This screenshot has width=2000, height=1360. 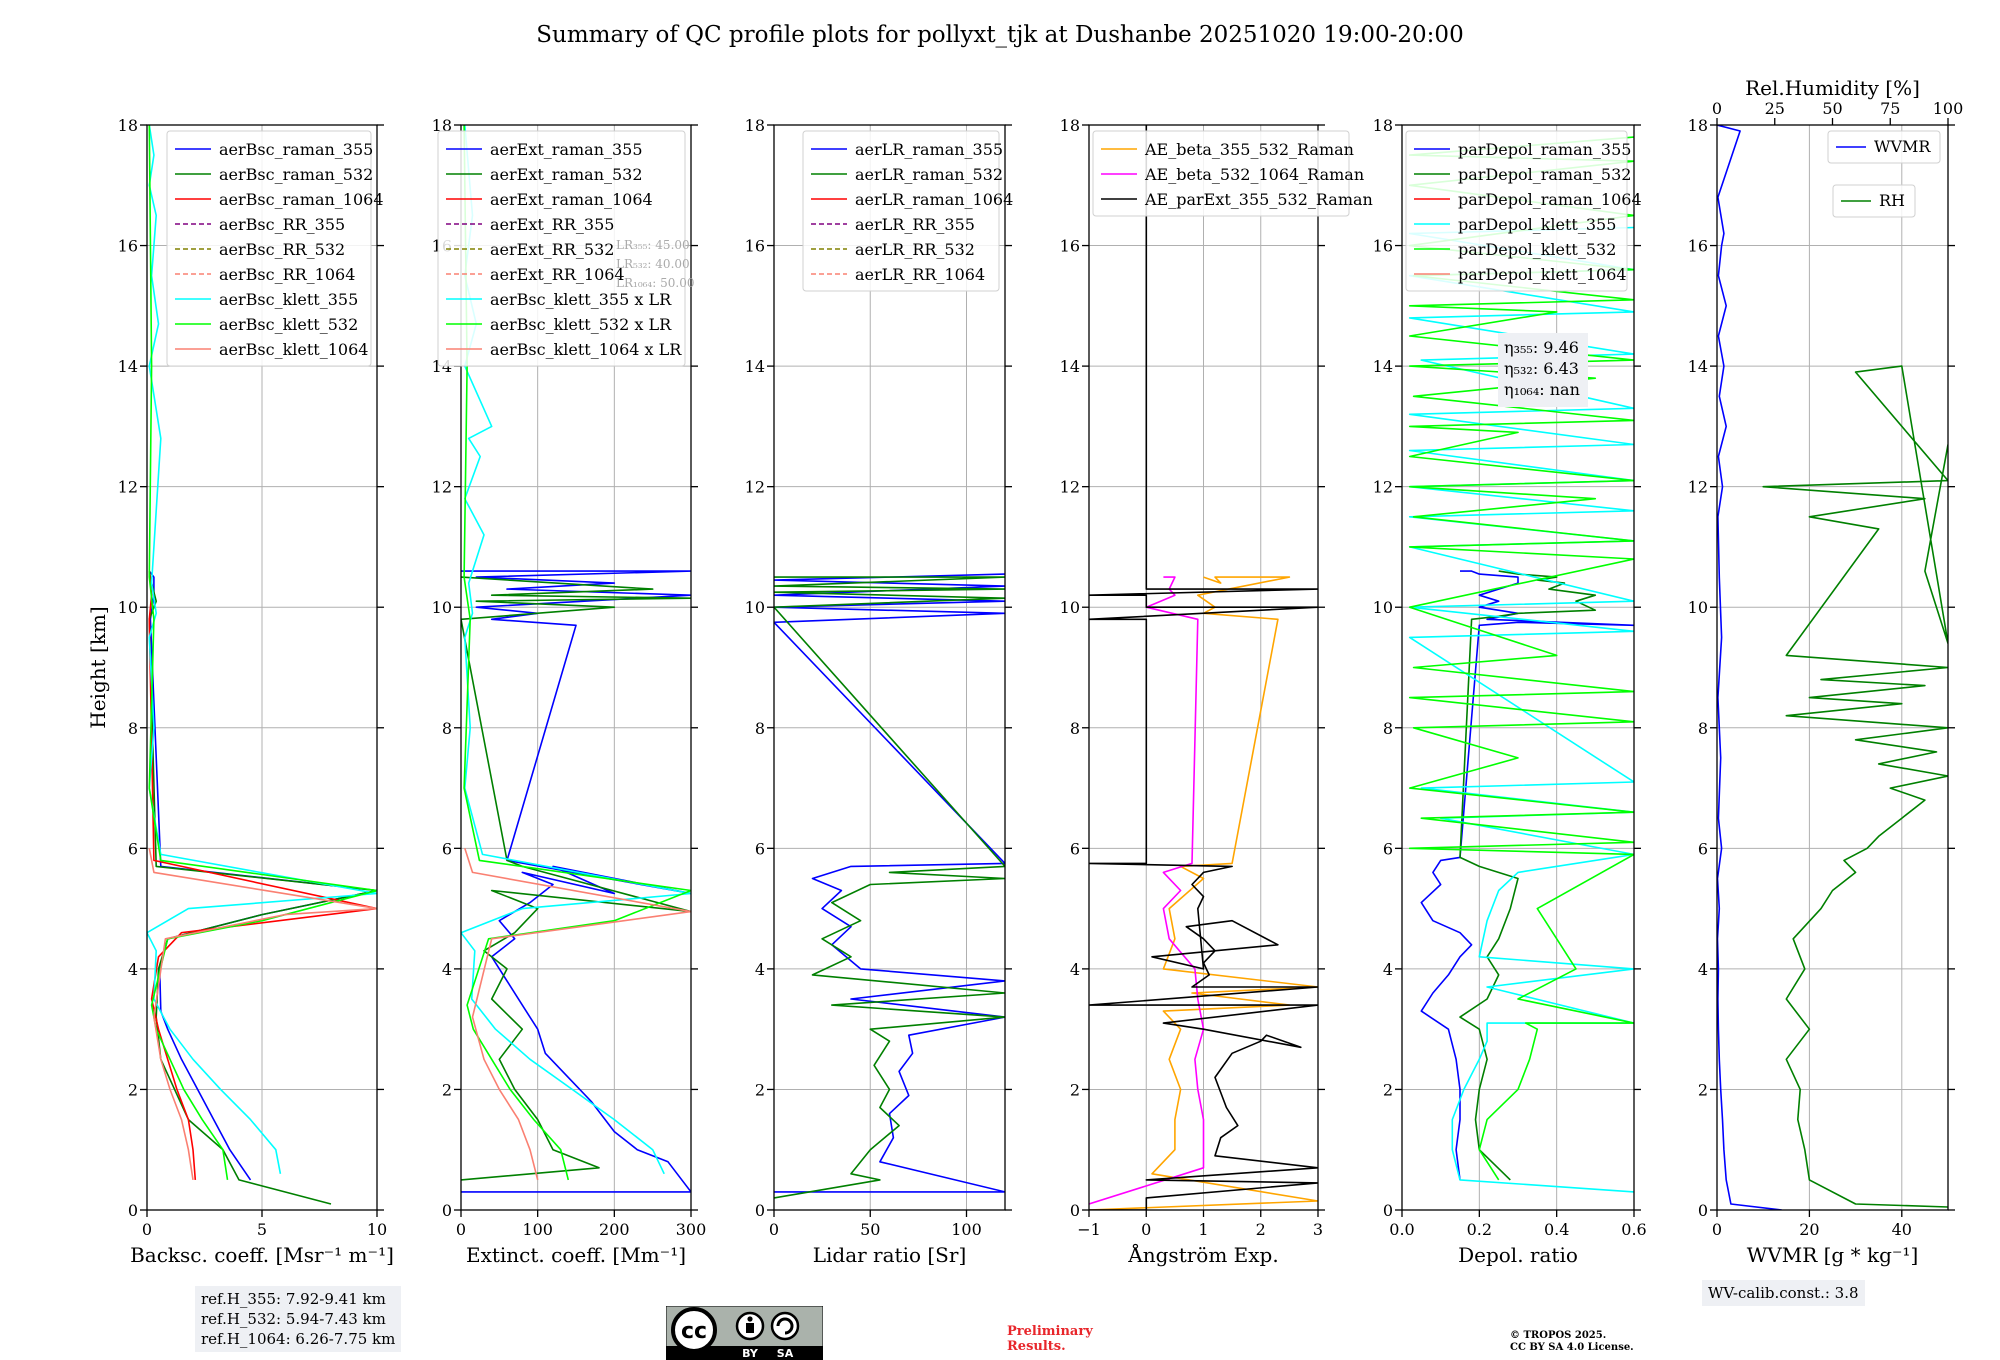 I want to click on x-axis-label: Depol. ratio, so click(x=1518, y=1255).